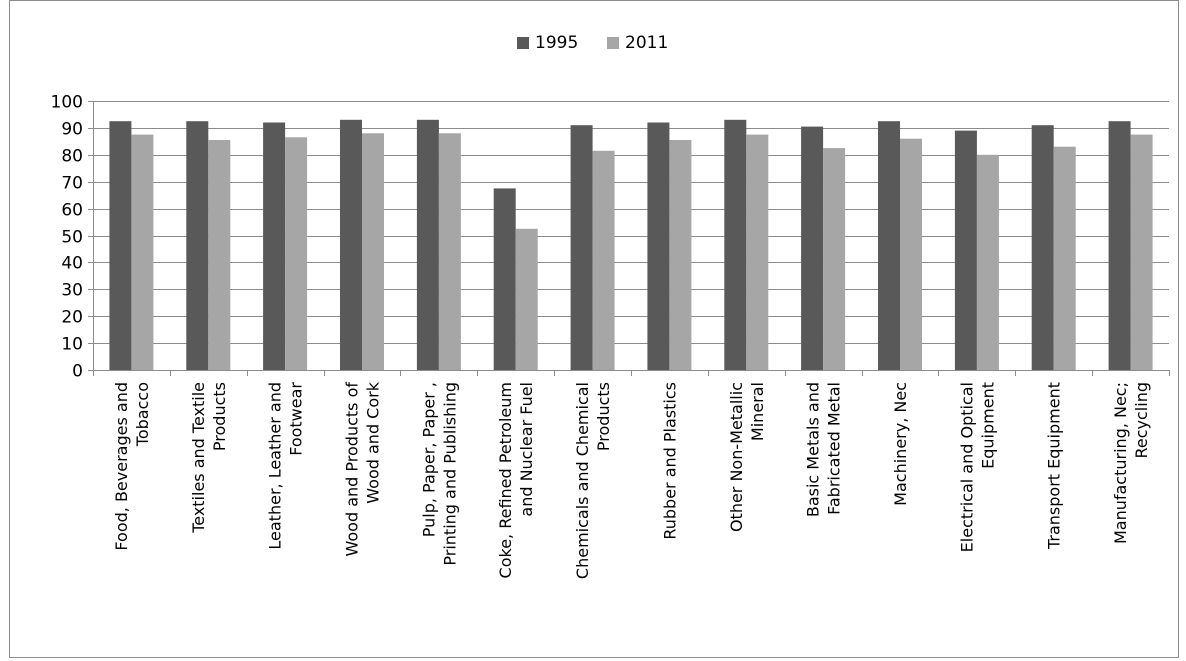  I want to click on legend-label: 2011, so click(646, 43).